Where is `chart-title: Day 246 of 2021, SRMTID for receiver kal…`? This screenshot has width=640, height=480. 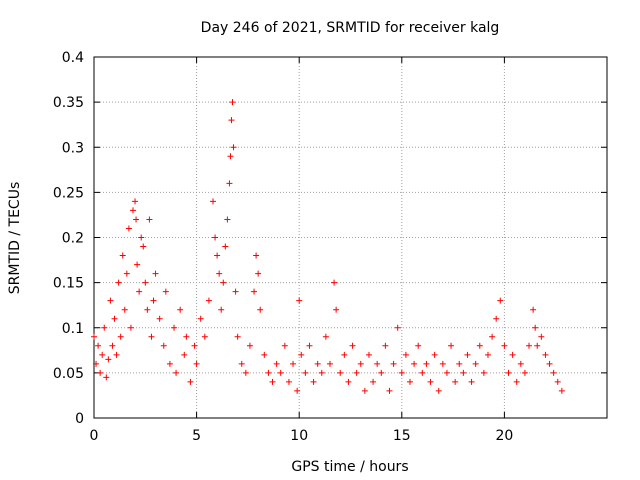
chart-title: Day 246 of 2021, SRMTID for receiver kal… is located at coordinates (350, 28).